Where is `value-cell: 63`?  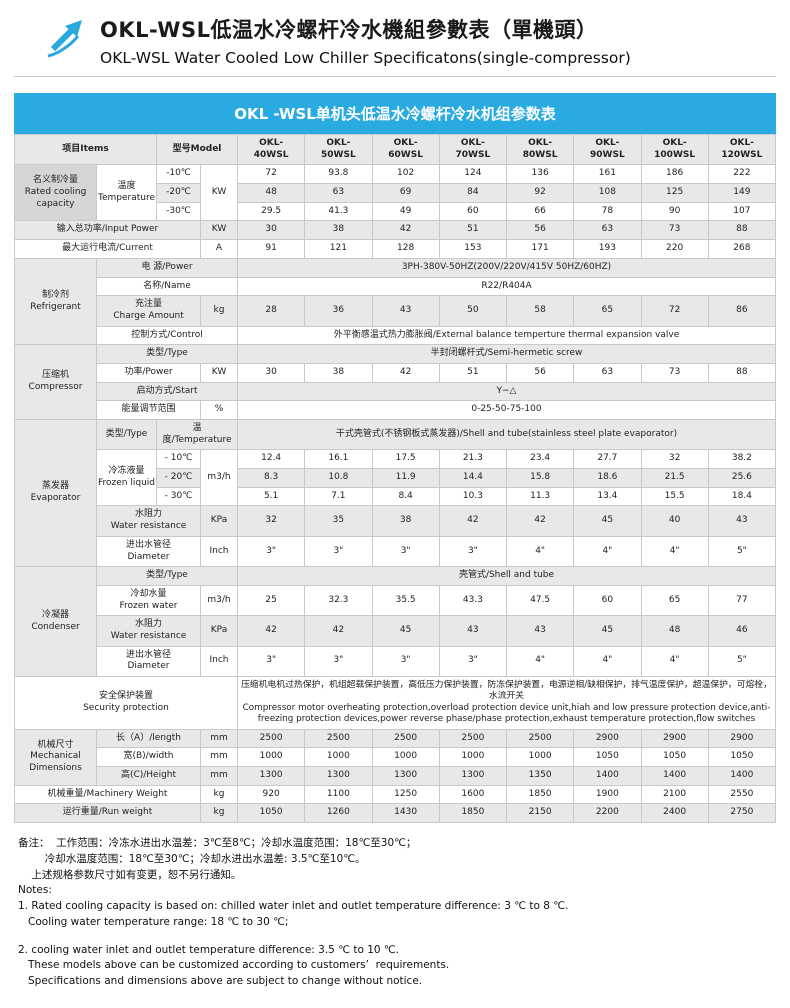
value-cell: 63 is located at coordinates (607, 230).